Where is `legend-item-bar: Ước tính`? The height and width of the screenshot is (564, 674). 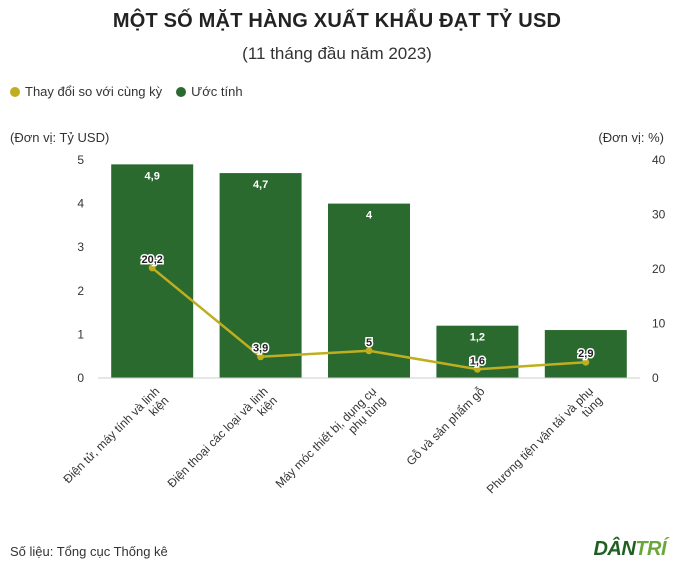
legend-item-bar: Ước tính is located at coordinates (209, 91).